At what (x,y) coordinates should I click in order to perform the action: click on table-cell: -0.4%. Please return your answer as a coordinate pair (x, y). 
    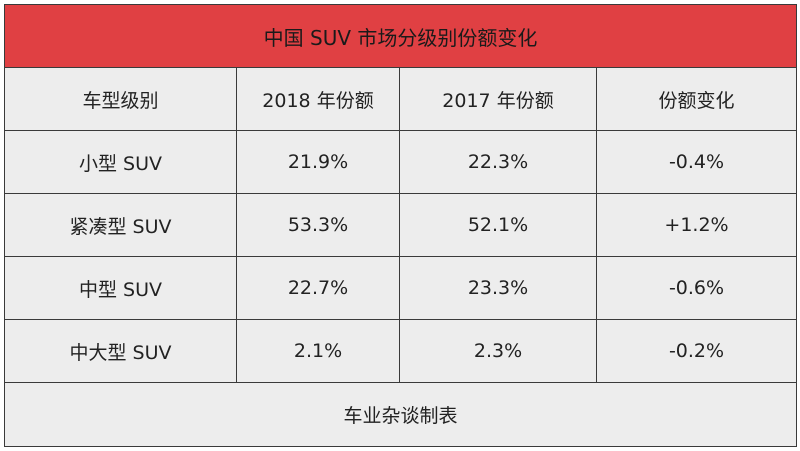
    Looking at the image, I should click on (696, 162).